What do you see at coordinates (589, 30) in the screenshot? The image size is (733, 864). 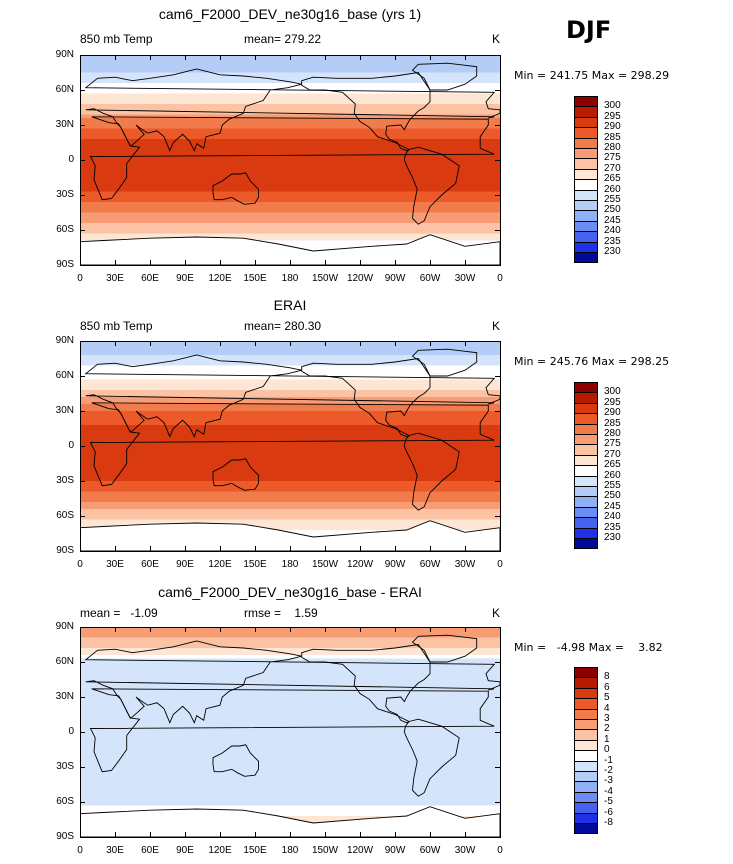 I see `season-label: DJF` at bounding box center [589, 30].